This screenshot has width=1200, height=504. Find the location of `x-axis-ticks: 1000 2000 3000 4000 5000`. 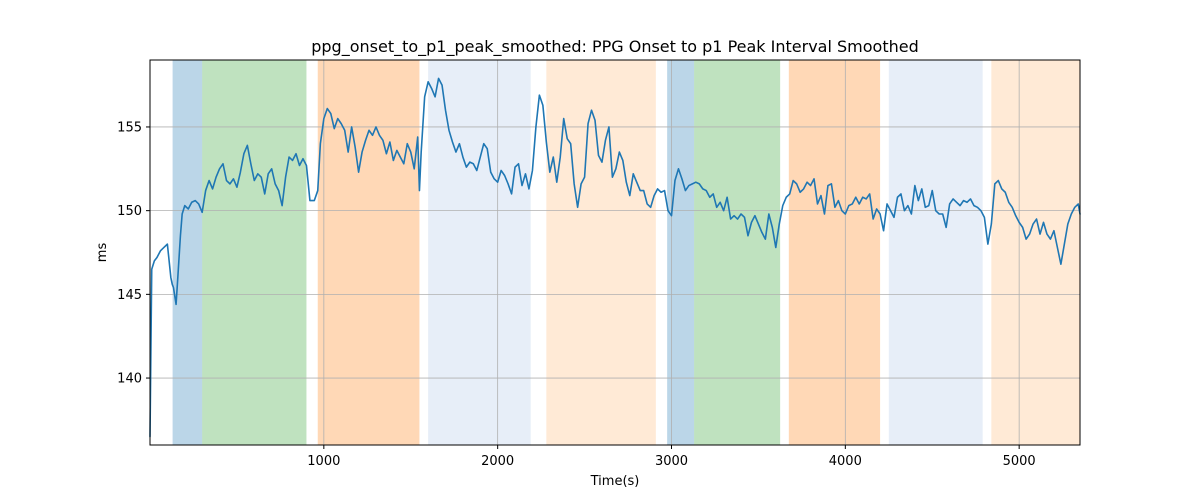

x-axis-ticks: 1000 2000 3000 4000 5000 is located at coordinates (671, 457).